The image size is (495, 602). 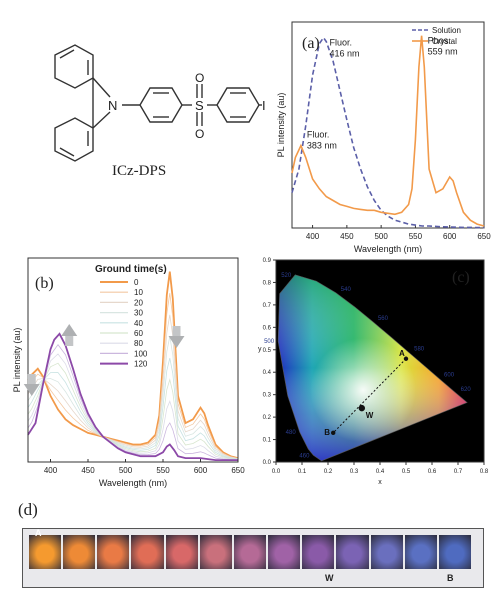 I want to click on chart-a-annotation-value-0: 416 nm, so click(x=345, y=54).